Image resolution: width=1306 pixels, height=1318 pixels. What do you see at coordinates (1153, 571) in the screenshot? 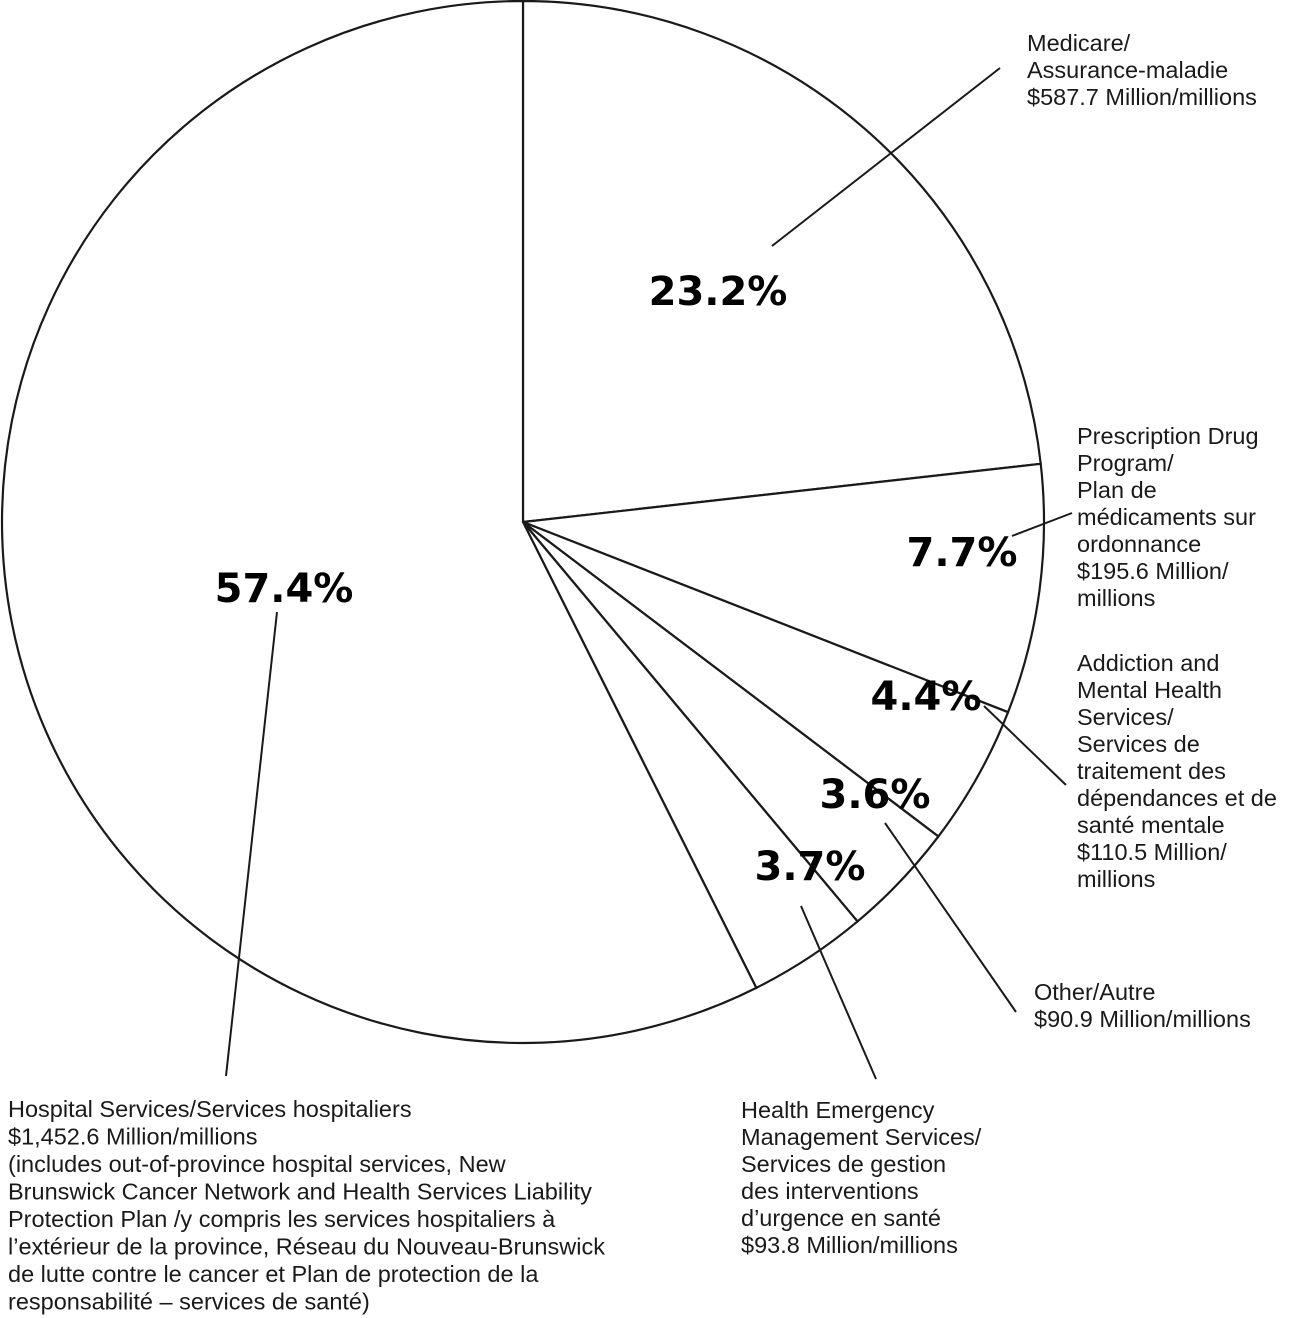
I see `slice-label-line: $195.6 Million/` at bounding box center [1153, 571].